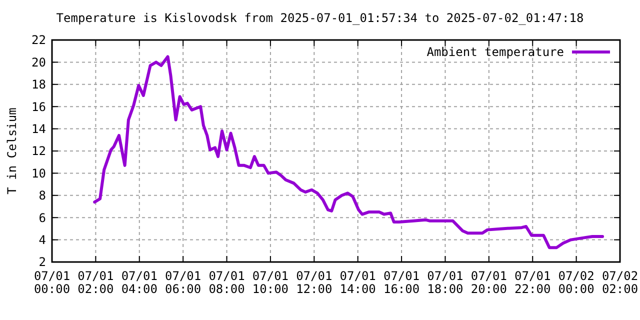  I want to click on chart-title: Temperature is Kislovodsk from 2025-07-01_01:57:34 to 2025-07-02_01:47:18, so click(320, 18).